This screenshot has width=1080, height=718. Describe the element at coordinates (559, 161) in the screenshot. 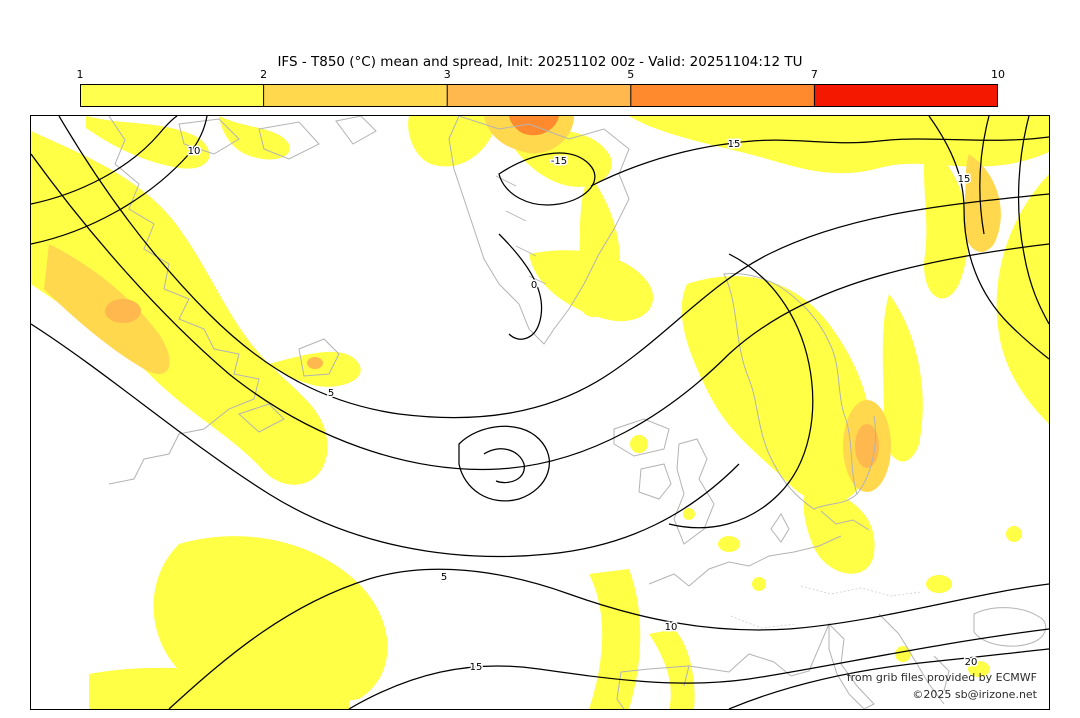

I see `contour-label: -15` at that location.